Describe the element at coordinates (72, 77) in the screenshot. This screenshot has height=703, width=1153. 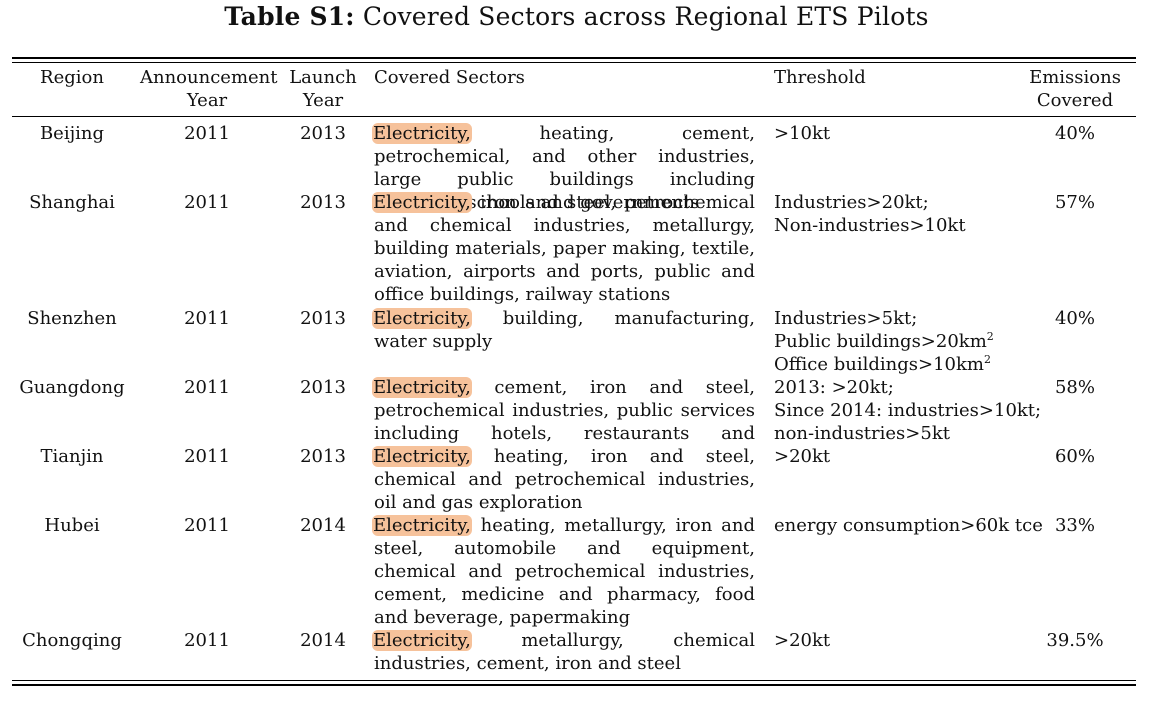
I see `header-region: Region` at that location.